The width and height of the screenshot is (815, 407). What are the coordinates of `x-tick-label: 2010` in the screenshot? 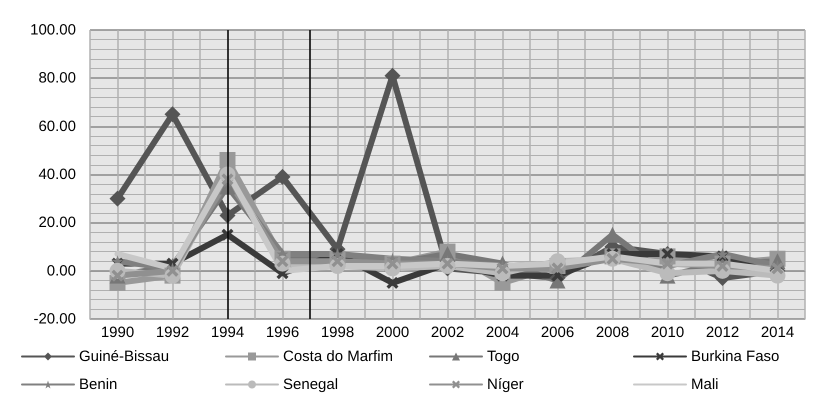 It's located at (667, 332).